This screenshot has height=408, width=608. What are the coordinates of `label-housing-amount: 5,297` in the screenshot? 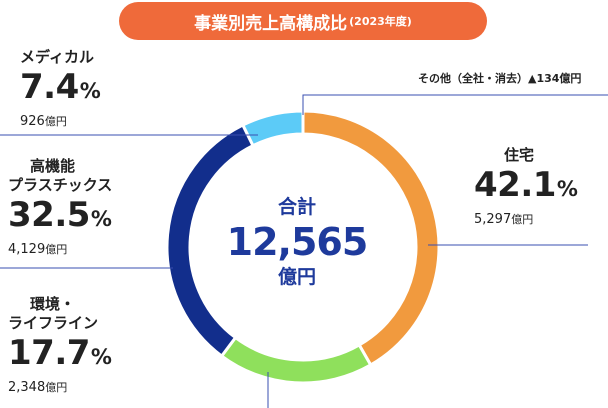 It's located at (493, 219).